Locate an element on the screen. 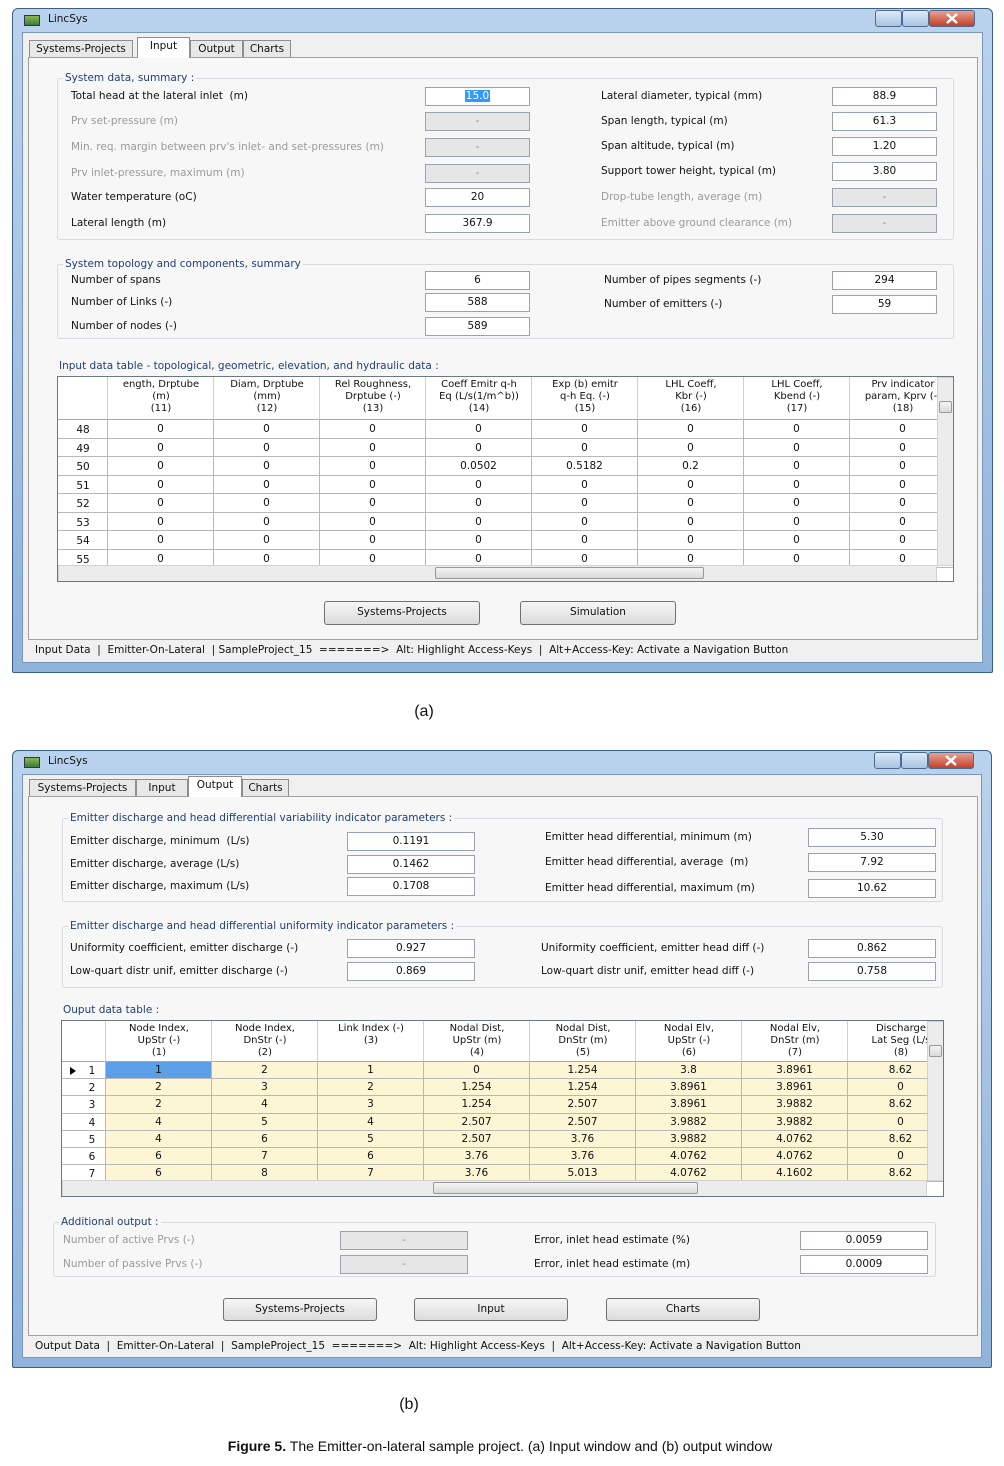 This screenshot has height=1466, width=1004. column-header: Coeff Emitr q-h Eq (L/s(1/m^b)) (14) is located at coordinates (479, 398).